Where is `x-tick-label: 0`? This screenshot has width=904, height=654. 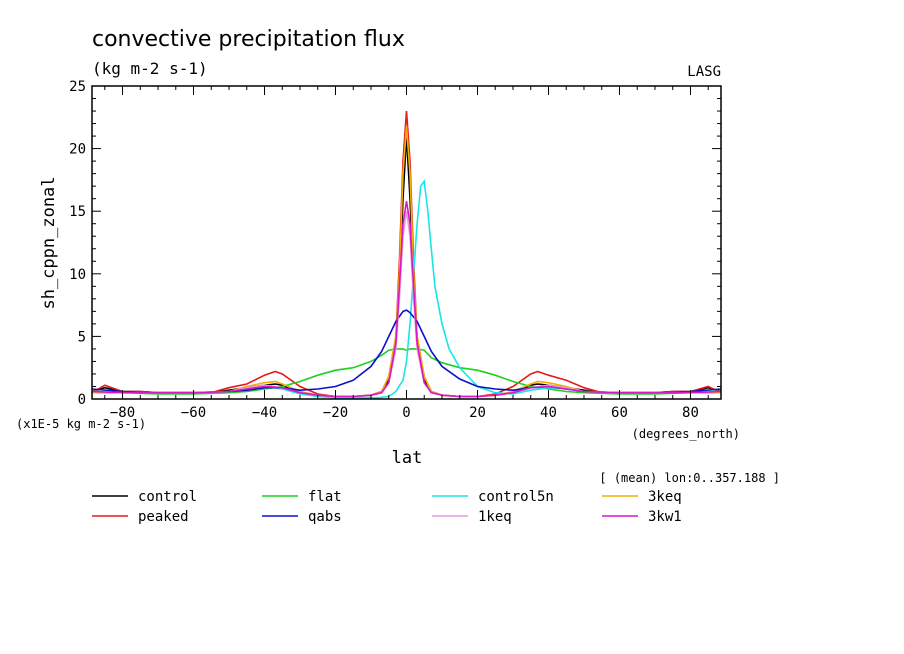
x-tick-label: 0 is located at coordinates (406, 413).